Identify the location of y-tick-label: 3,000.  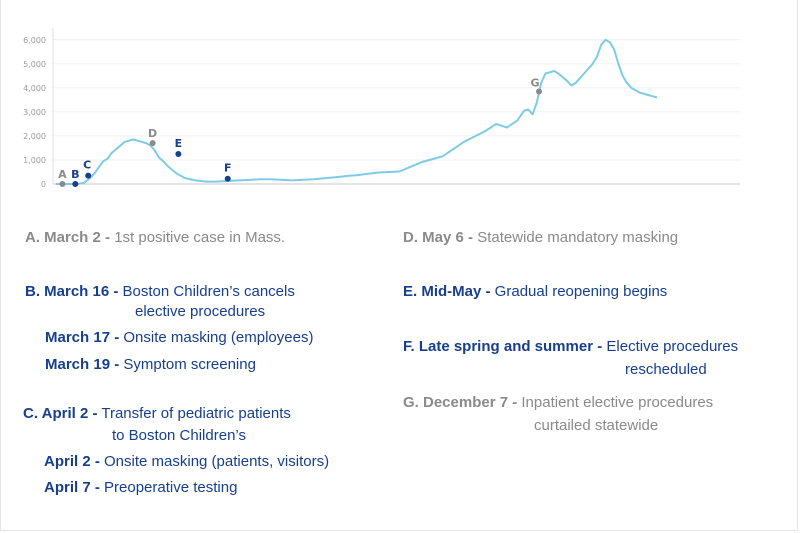
(34, 112).